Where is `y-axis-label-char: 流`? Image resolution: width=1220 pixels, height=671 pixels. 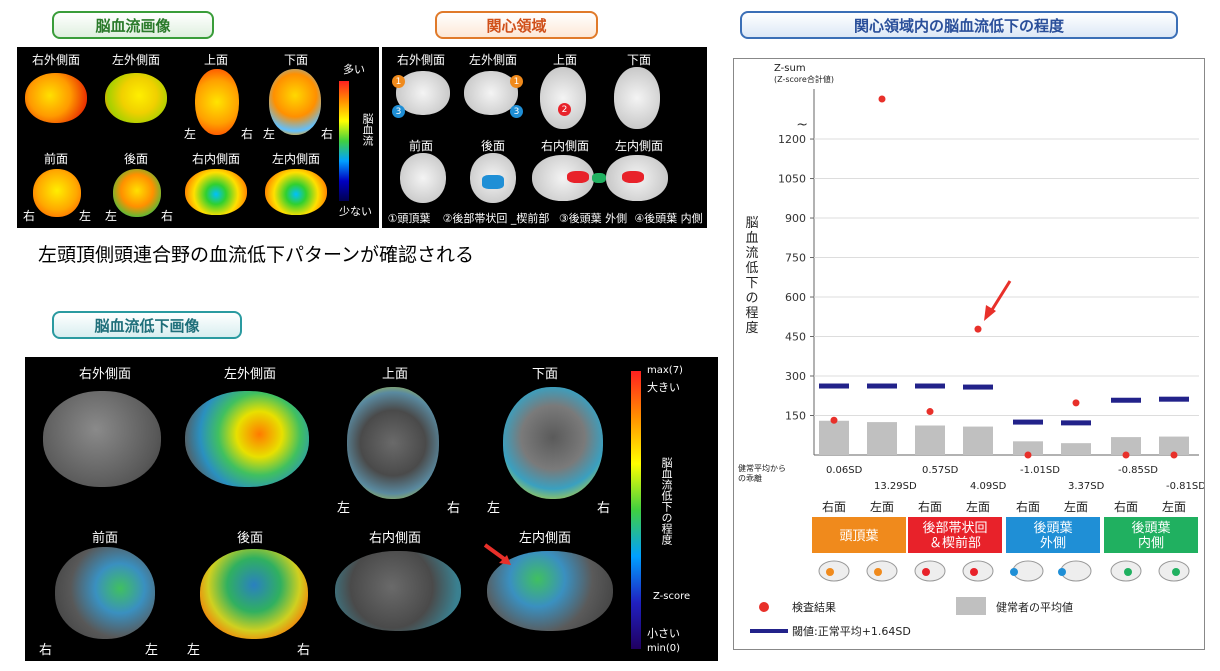
y-axis-label-char: 流 is located at coordinates (751, 253).